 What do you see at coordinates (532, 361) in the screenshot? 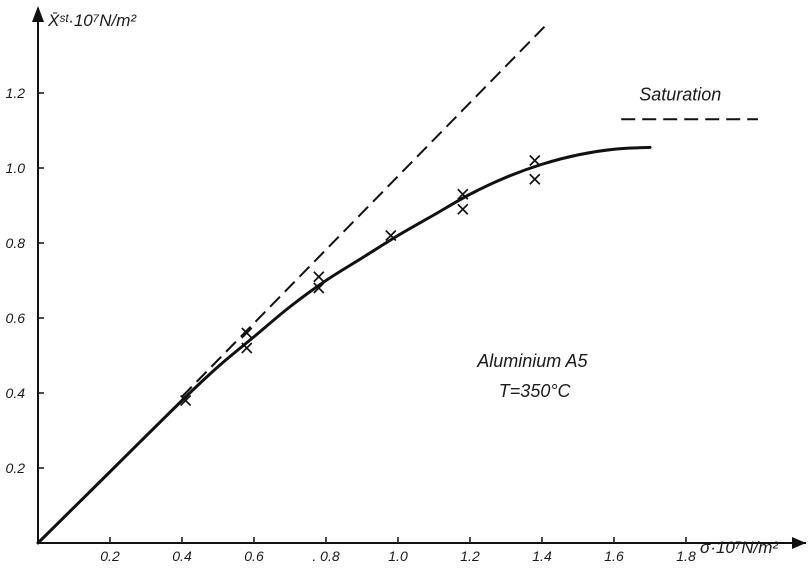
I see `annotation-text: Aluminium A5` at bounding box center [532, 361].